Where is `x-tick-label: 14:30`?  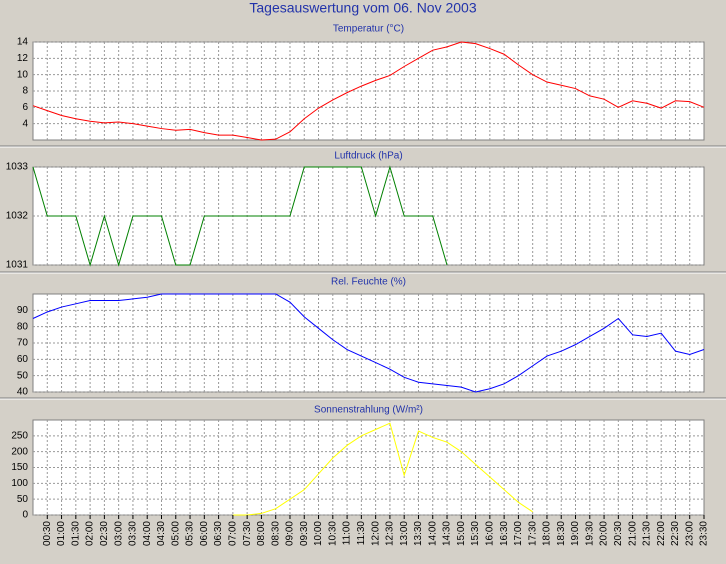 x-tick-label: 14:30 is located at coordinates (447, 533).